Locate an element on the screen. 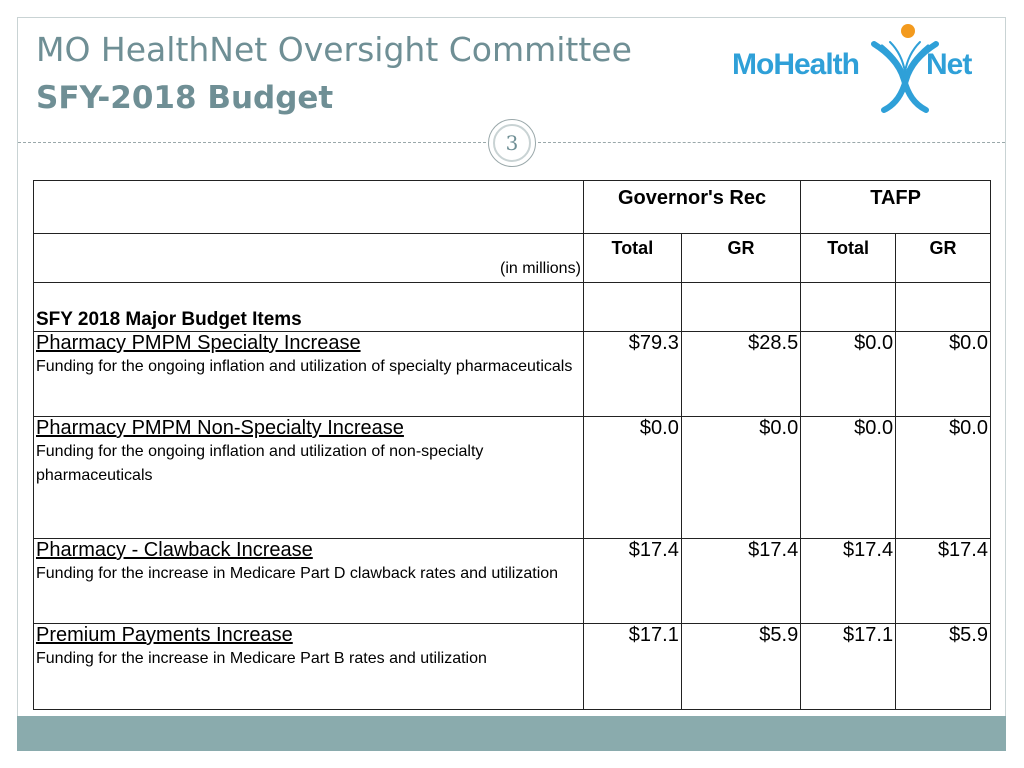 This screenshot has height=768, width=1024. item-title: Pharmacy PMPM Specialty Increase is located at coordinates (308, 343).